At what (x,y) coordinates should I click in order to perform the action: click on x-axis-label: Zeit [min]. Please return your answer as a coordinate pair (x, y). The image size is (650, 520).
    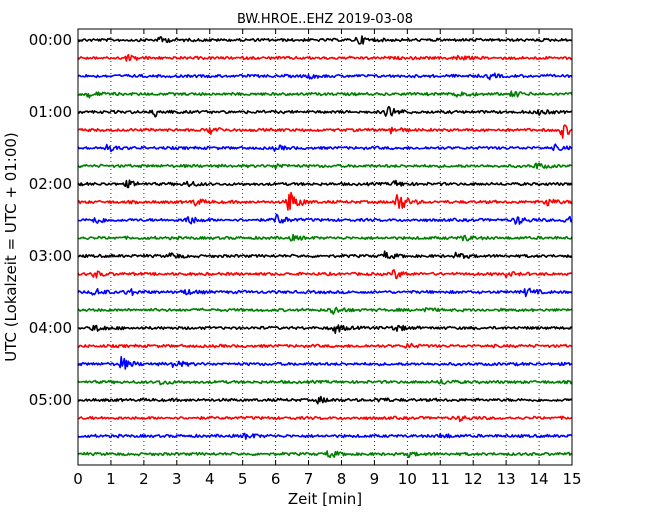
    Looking at the image, I should click on (325, 499).